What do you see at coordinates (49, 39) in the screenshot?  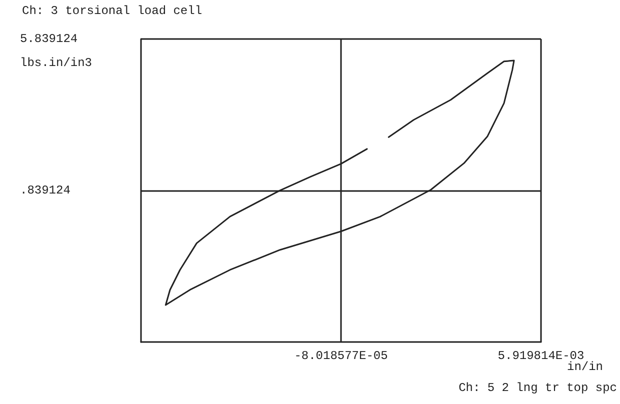 I see `y-tick-label: 5.839124` at bounding box center [49, 39].